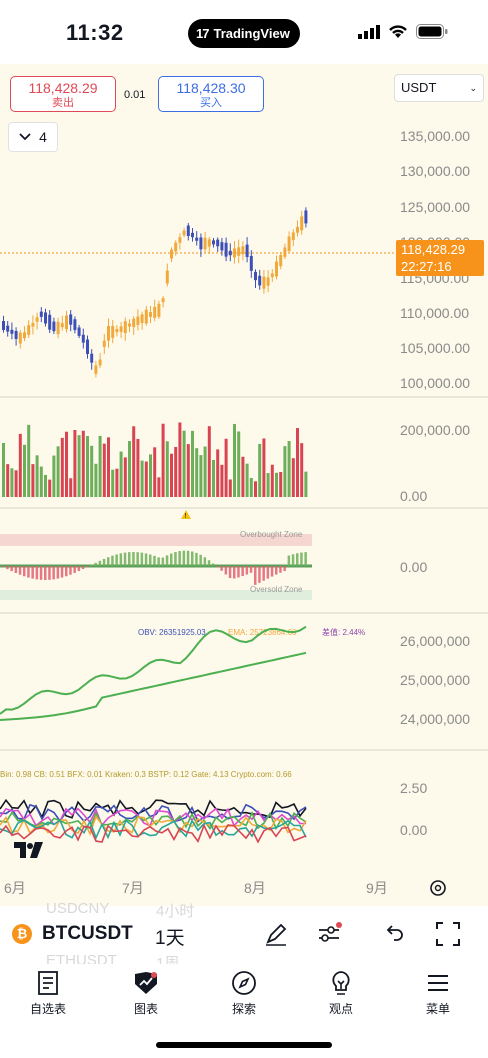 Image resolution: width=488 pixels, height=1058 pixels. Describe the element at coordinates (146, 993) in the screenshot. I see `nav-chart: 图表` at that location.